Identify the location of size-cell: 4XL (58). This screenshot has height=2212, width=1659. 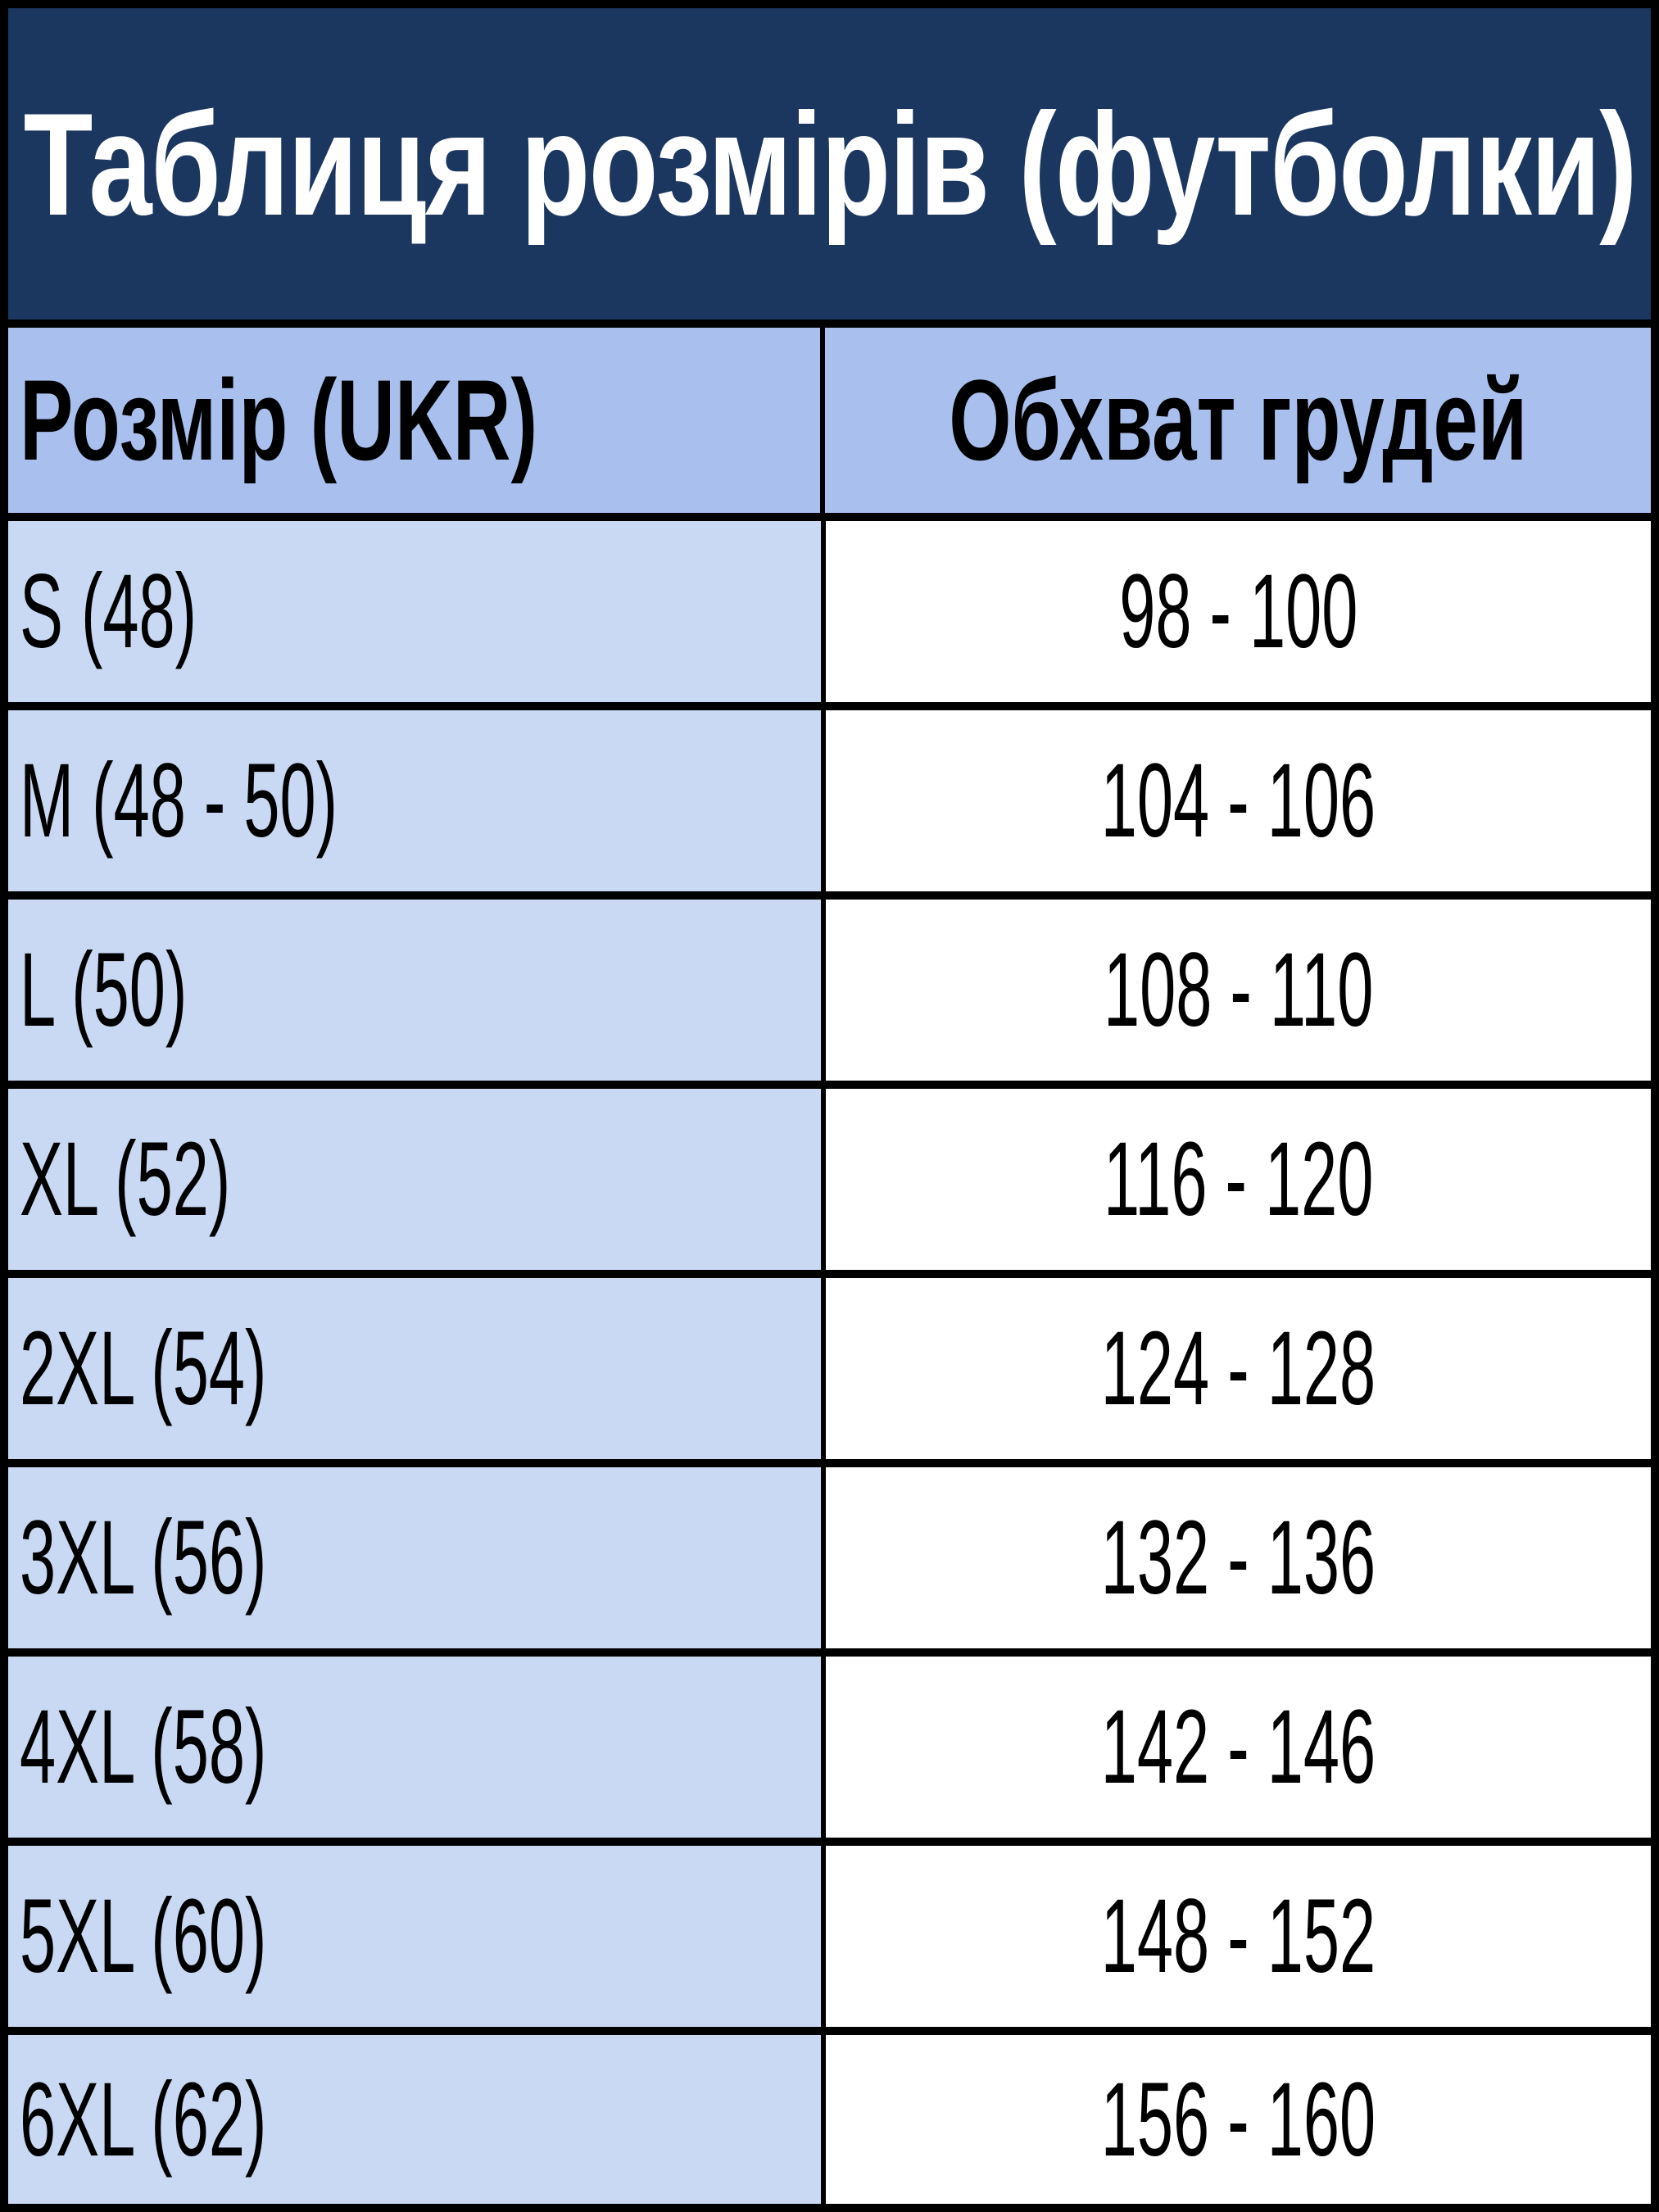
(417, 1747).